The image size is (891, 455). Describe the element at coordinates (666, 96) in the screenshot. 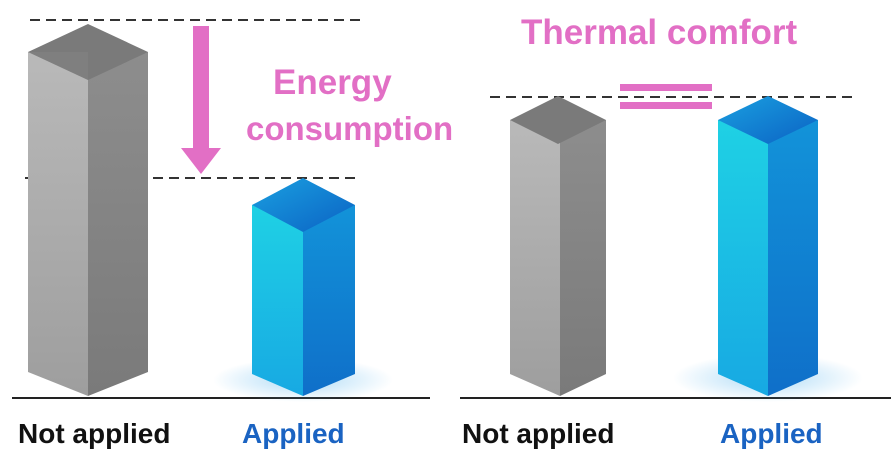

I see `equals-icon` at that location.